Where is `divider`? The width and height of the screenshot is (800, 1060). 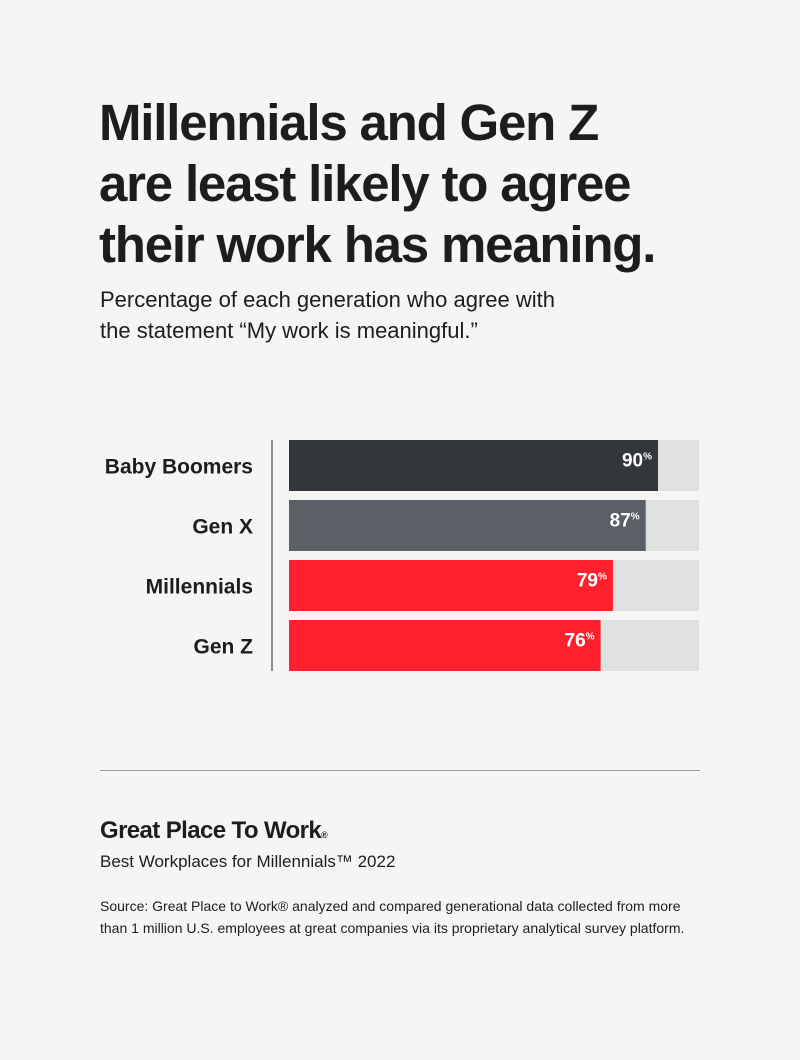 divider is located at coordinates (400, 770).